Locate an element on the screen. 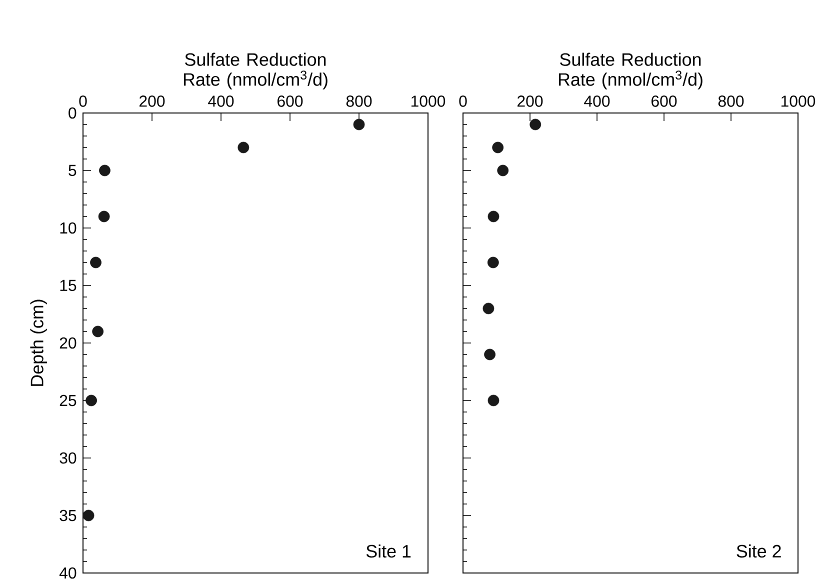 The width and height of the screenshot is (821, 581). y-tick-label: 10 is located at coordinates (68, 228).